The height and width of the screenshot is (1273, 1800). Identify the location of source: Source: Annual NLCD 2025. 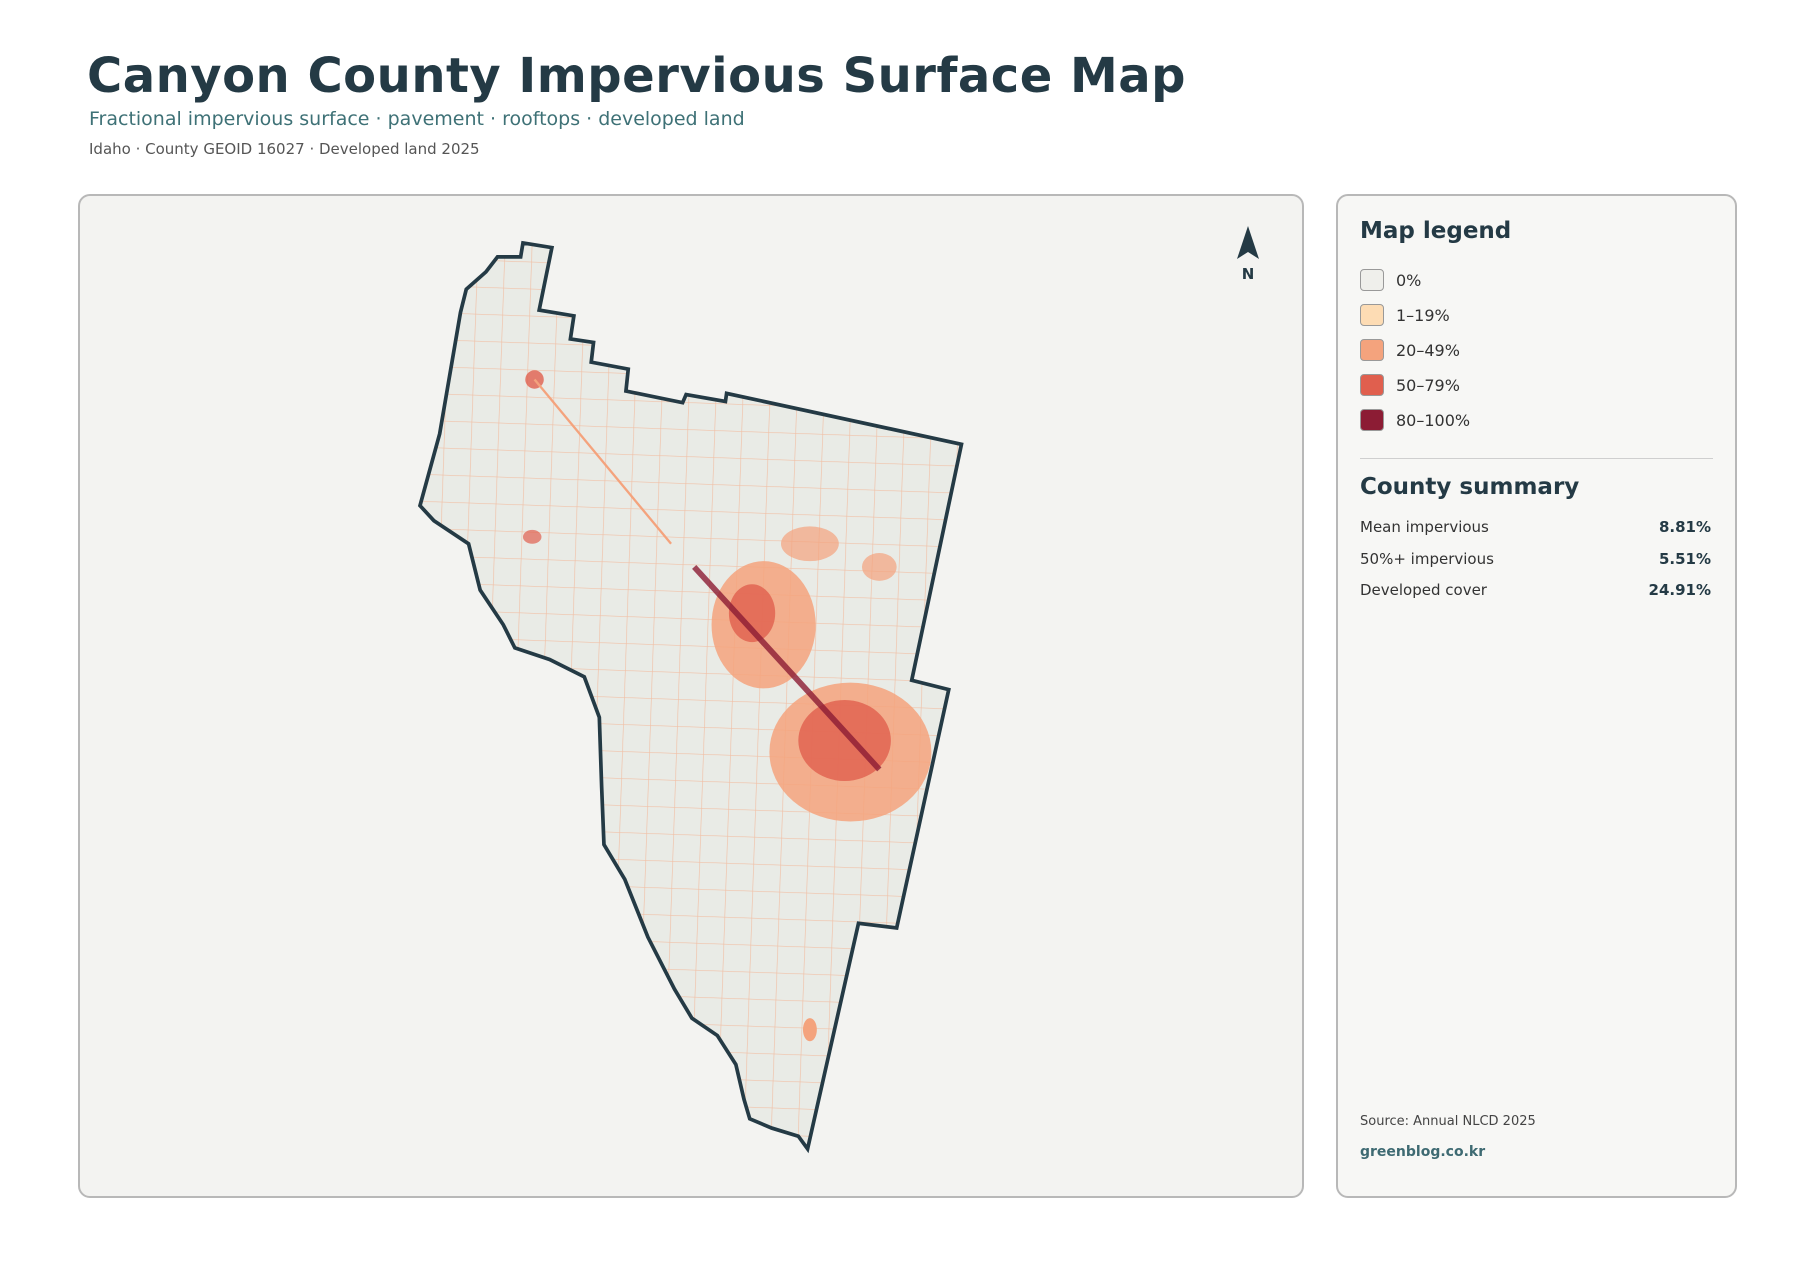
(1448, 1121).